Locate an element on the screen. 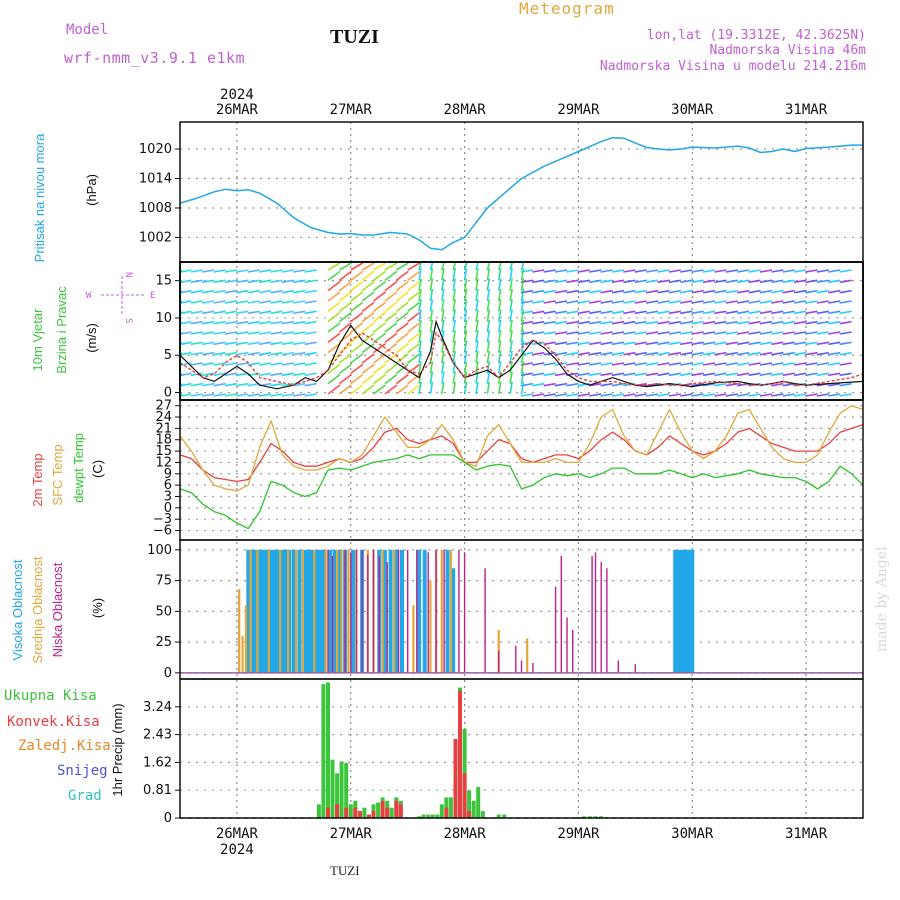 The height and width of the screenshot is (900, 900). x-tick-label-bottom: 30MAR is located at coordinates (692, 834).